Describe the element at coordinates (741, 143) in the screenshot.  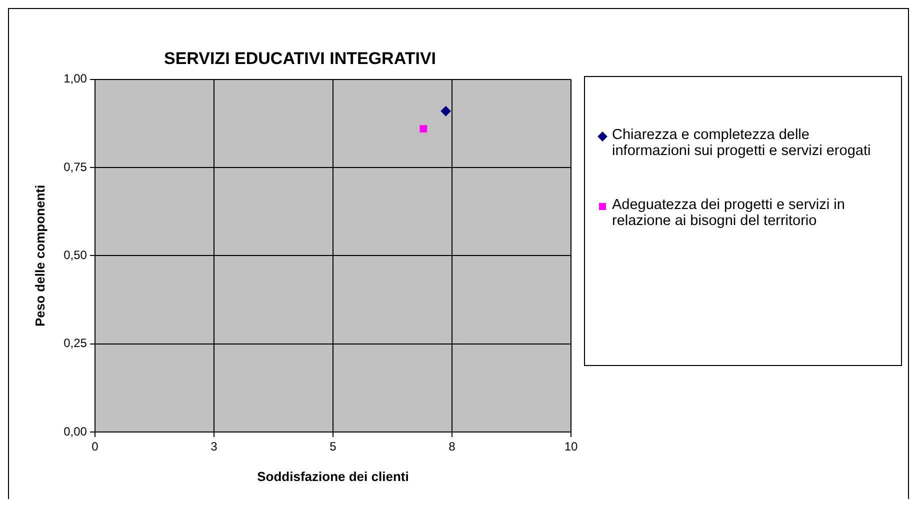
I see `legend-label: Chiarezza e completezza delle informazioni sui progetti e servizi erogati` at that location.